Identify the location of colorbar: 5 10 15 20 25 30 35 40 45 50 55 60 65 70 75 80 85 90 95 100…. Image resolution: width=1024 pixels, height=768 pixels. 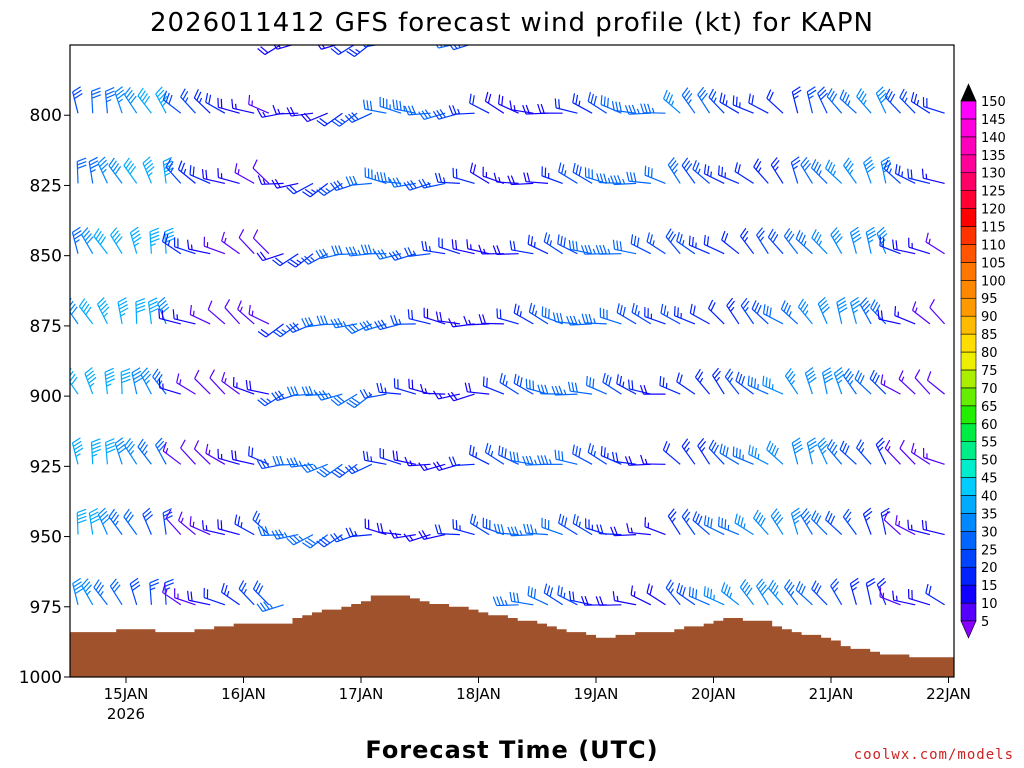
(983, 361).